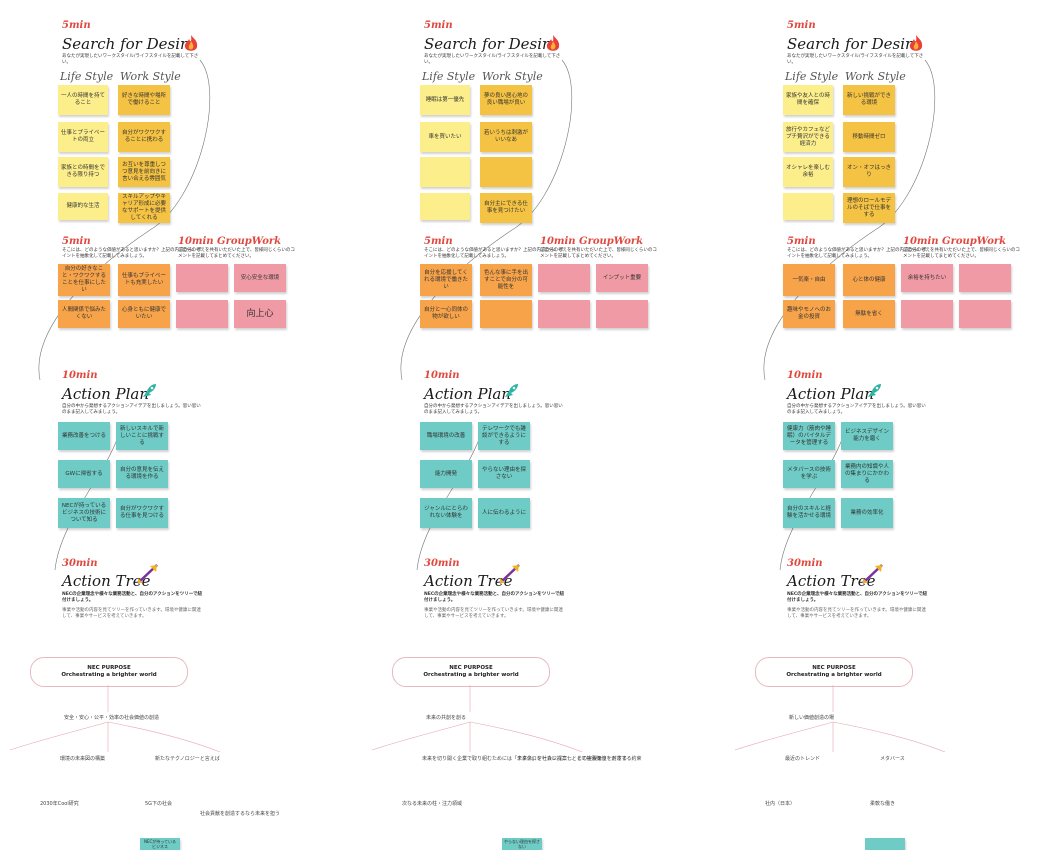  Describe the element at coordinates (506, 100) in the screenshot. I see `work-note: 夢の良い居心地の良い職場が良い` at that location.